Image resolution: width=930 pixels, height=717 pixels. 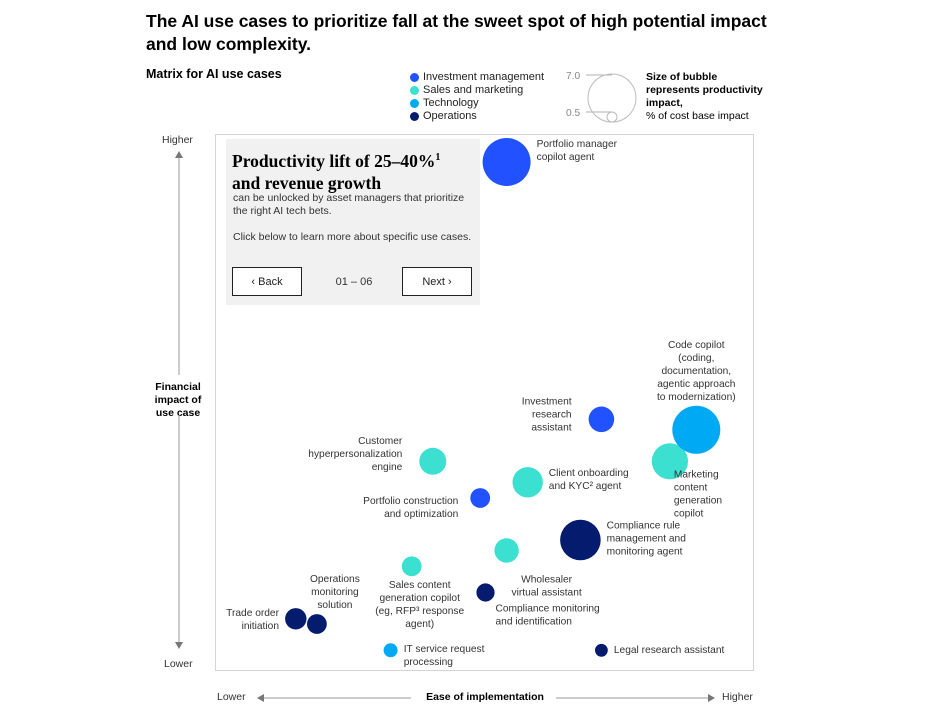 I want to click on bubble-marketing-content-generation-copilot, so click(x=669, y=461).